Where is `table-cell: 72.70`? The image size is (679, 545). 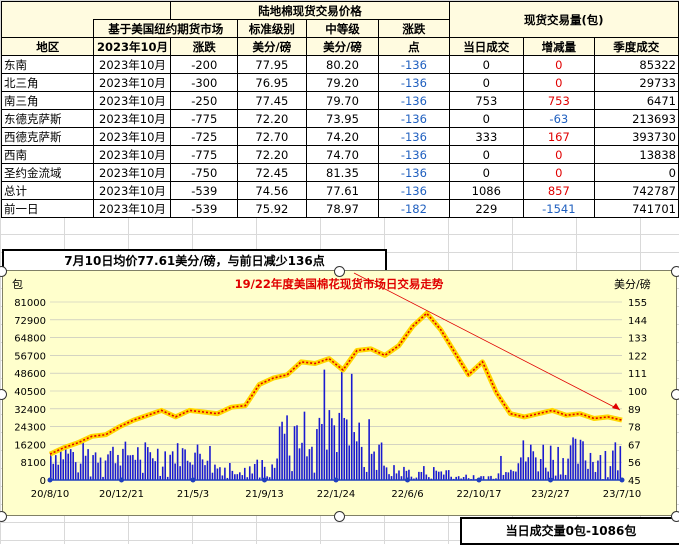 table-cell: 72.70 is located at coordinates (272, 137).